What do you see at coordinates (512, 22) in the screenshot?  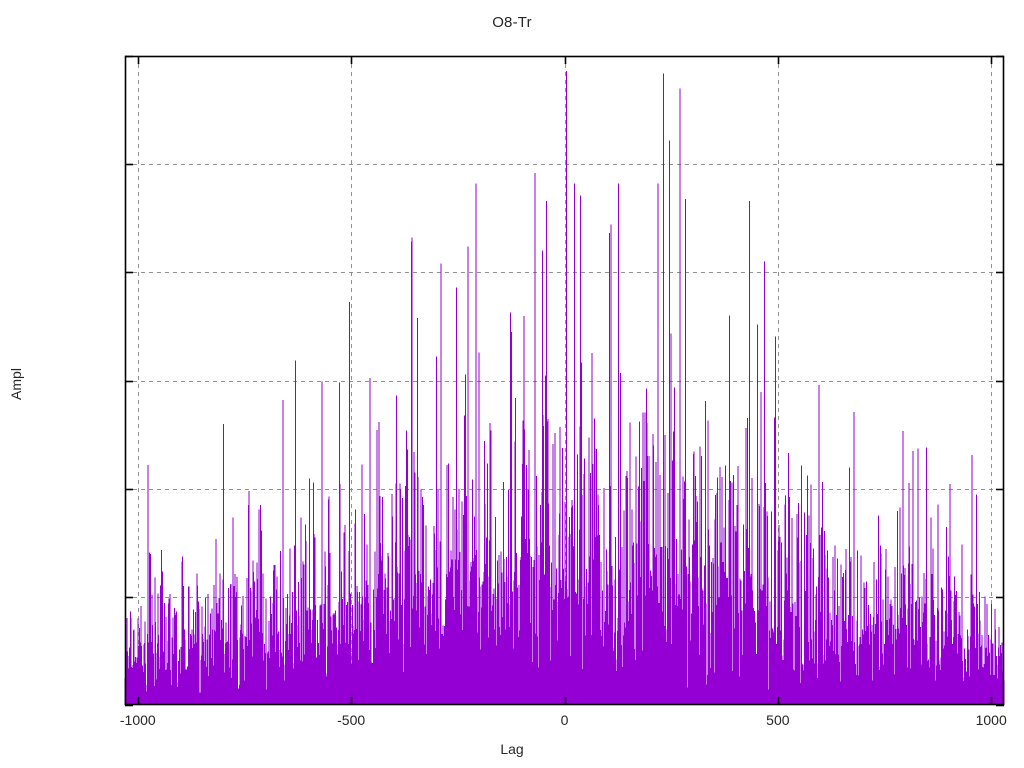 I see `page-title: O8-Tr` at bounding box center [512, 22].